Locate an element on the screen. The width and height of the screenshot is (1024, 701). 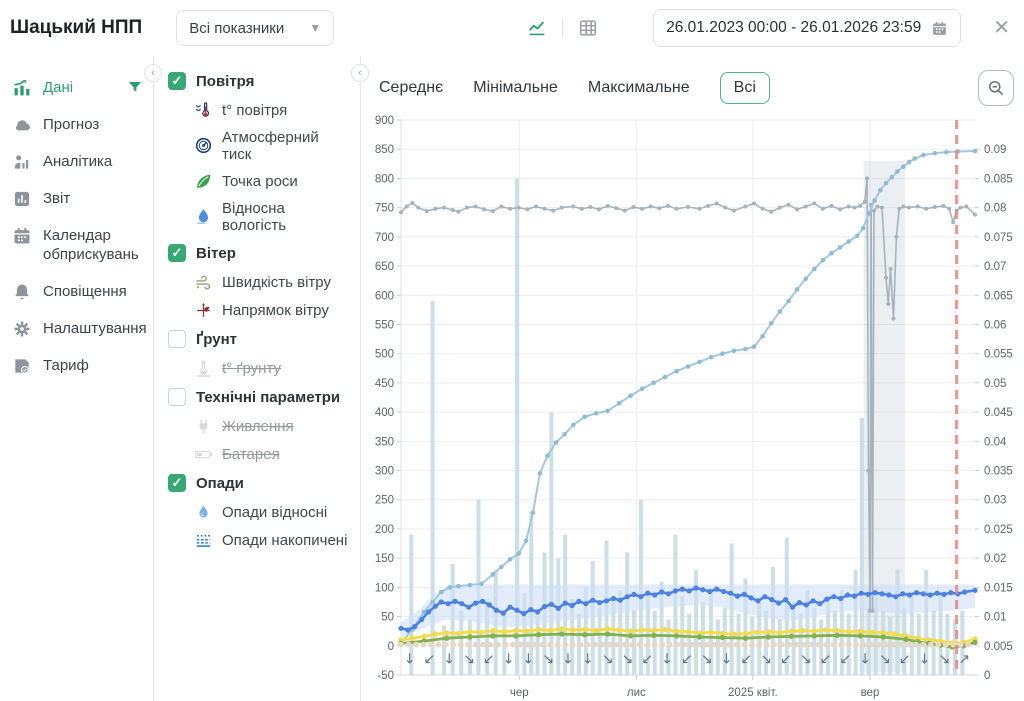
date-range-input: 26.01.2023 00:00 - 26.01.2026 23:59 is located at coordinates (807, 28).